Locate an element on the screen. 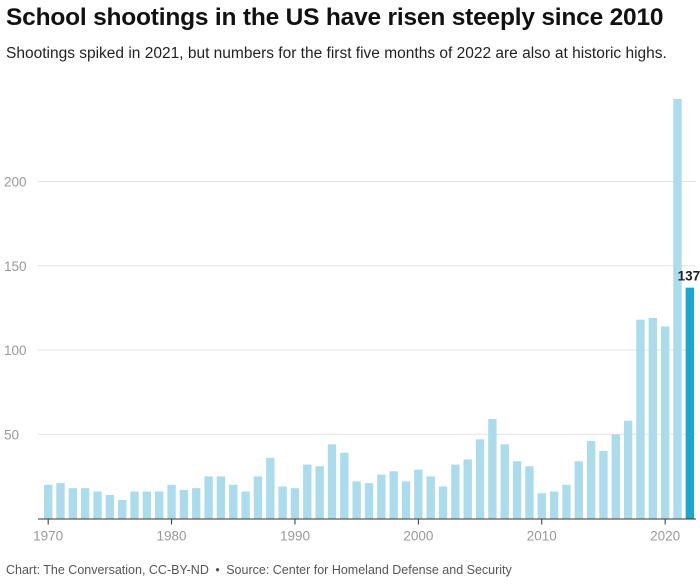  bar-1995 is located at coordinates (356, 500).